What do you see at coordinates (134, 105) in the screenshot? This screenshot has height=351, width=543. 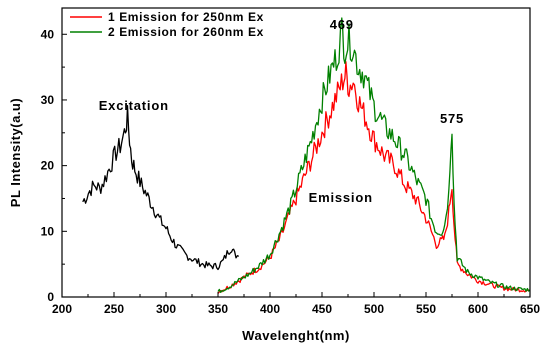 I see `excitation-label: Excitation` at bounding box center [134, 105].